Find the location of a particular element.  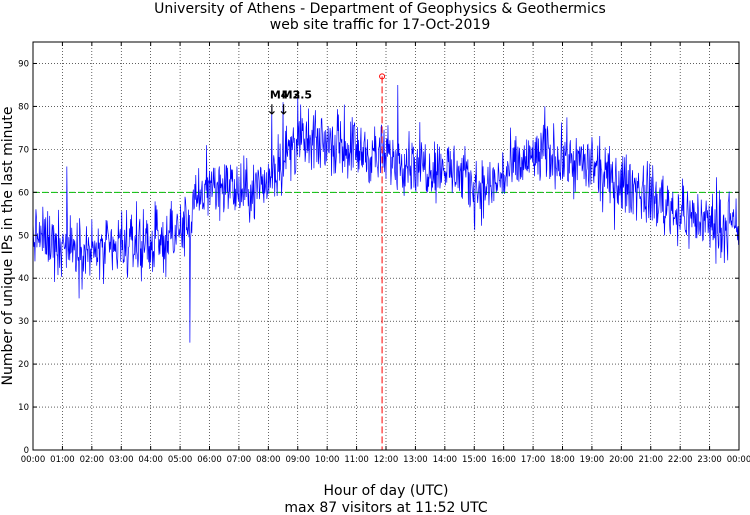

x-tick-label: 11:00 is located at coordinates (356, 460).